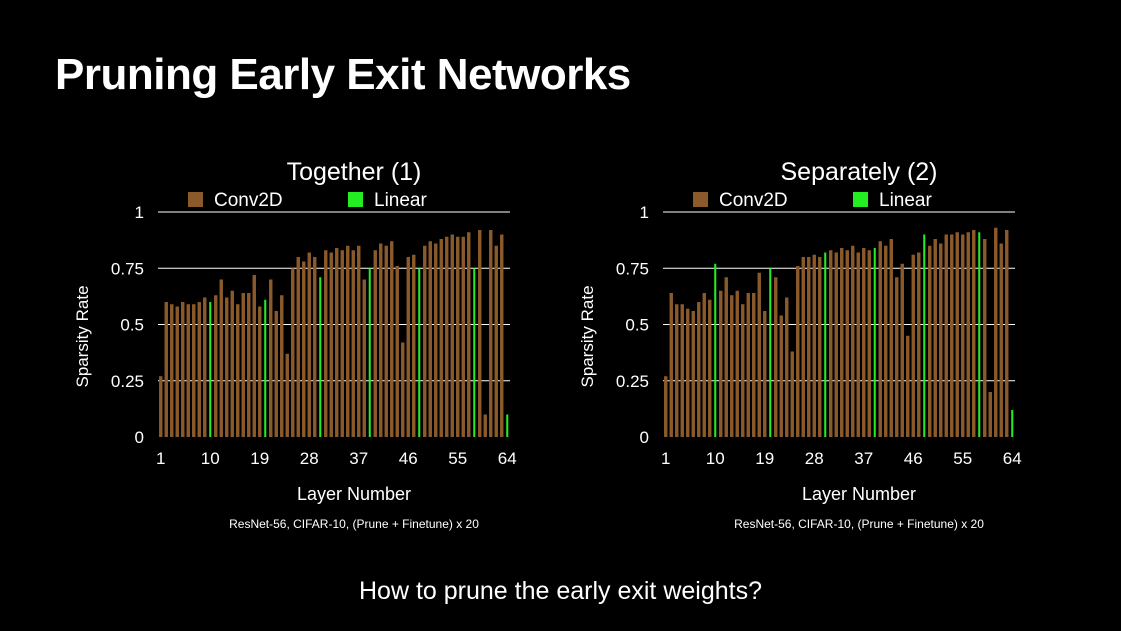 This screenshot has width=1121, height=631. What do you see at coordinates (637, 325) in the screenshot?
I see `y-tick-label: 0.5` at bounding box center [637, 325].